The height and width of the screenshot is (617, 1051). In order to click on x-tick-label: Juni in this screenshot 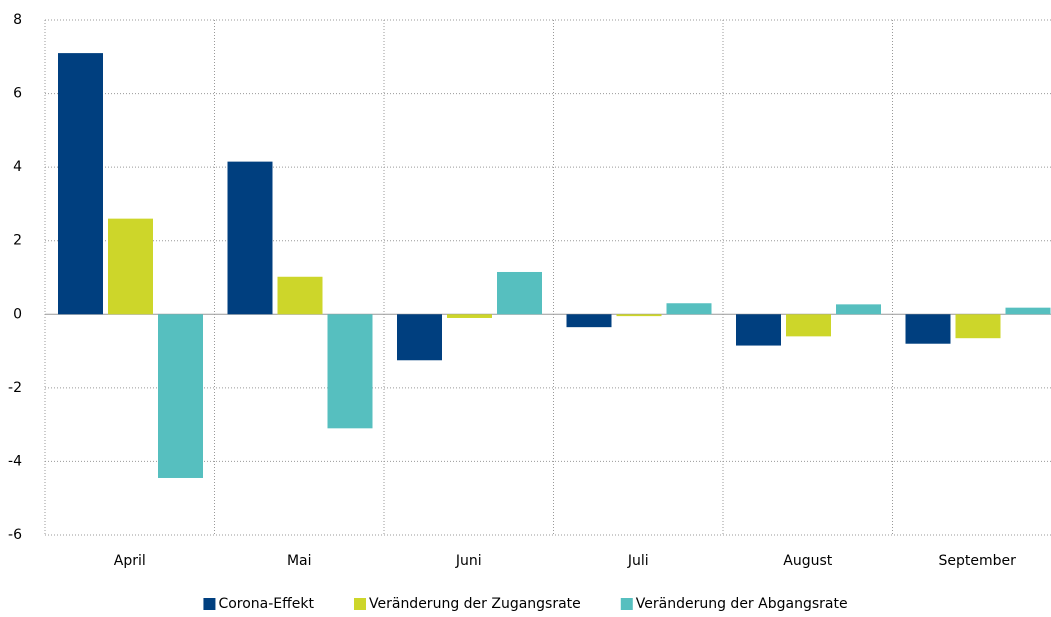, I will do `click(468, 561)`.